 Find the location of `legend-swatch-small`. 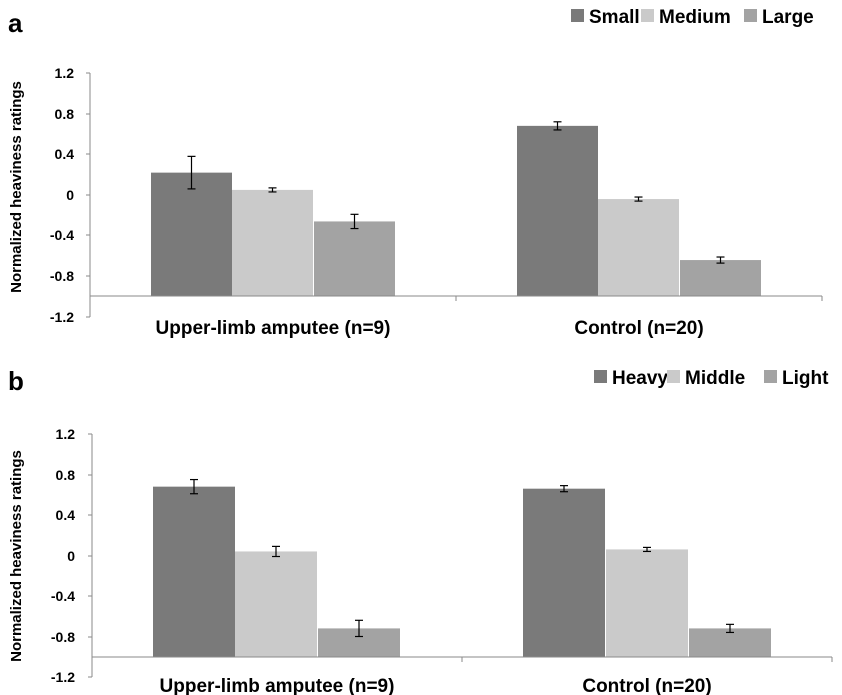

legend-swatch-small is located at coordinates (577, 15).